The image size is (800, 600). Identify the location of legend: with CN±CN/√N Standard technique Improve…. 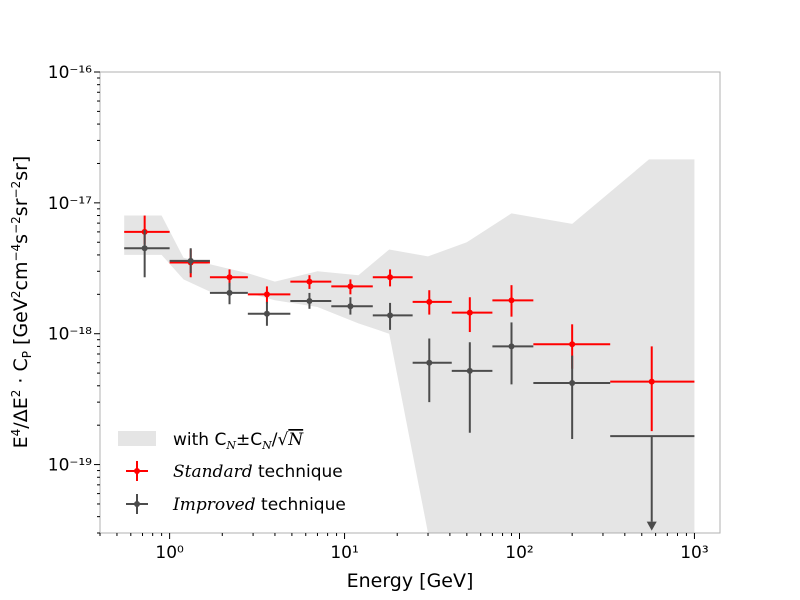
(232, 472).